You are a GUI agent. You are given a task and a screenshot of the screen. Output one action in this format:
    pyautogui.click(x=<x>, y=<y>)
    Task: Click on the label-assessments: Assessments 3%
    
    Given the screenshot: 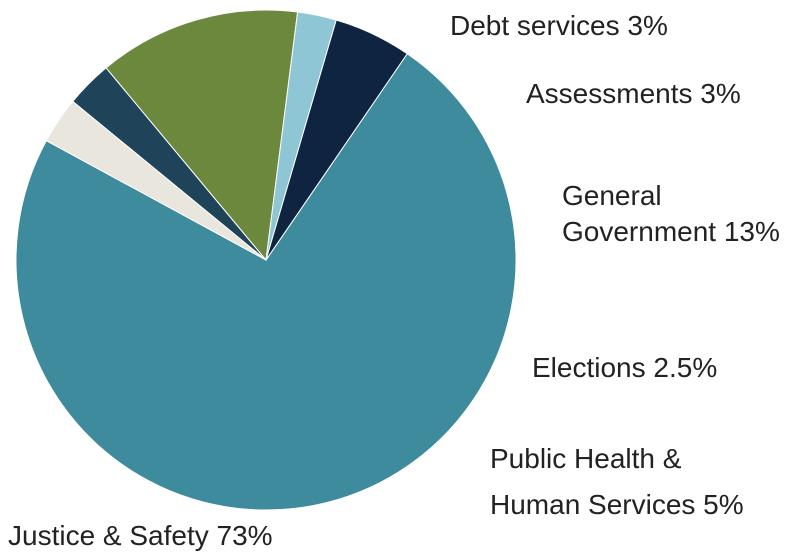 What is the action you would take?
    pyautogui.click(x=633, y=93)
    